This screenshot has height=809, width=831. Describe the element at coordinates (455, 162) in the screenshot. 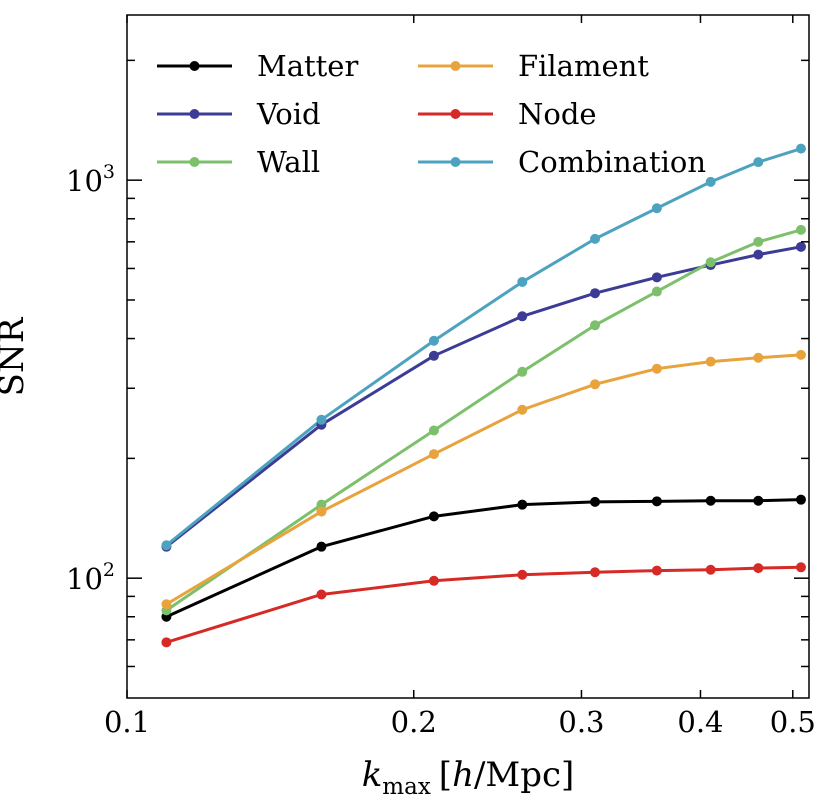

I see `legend-marker-combination` at that location.